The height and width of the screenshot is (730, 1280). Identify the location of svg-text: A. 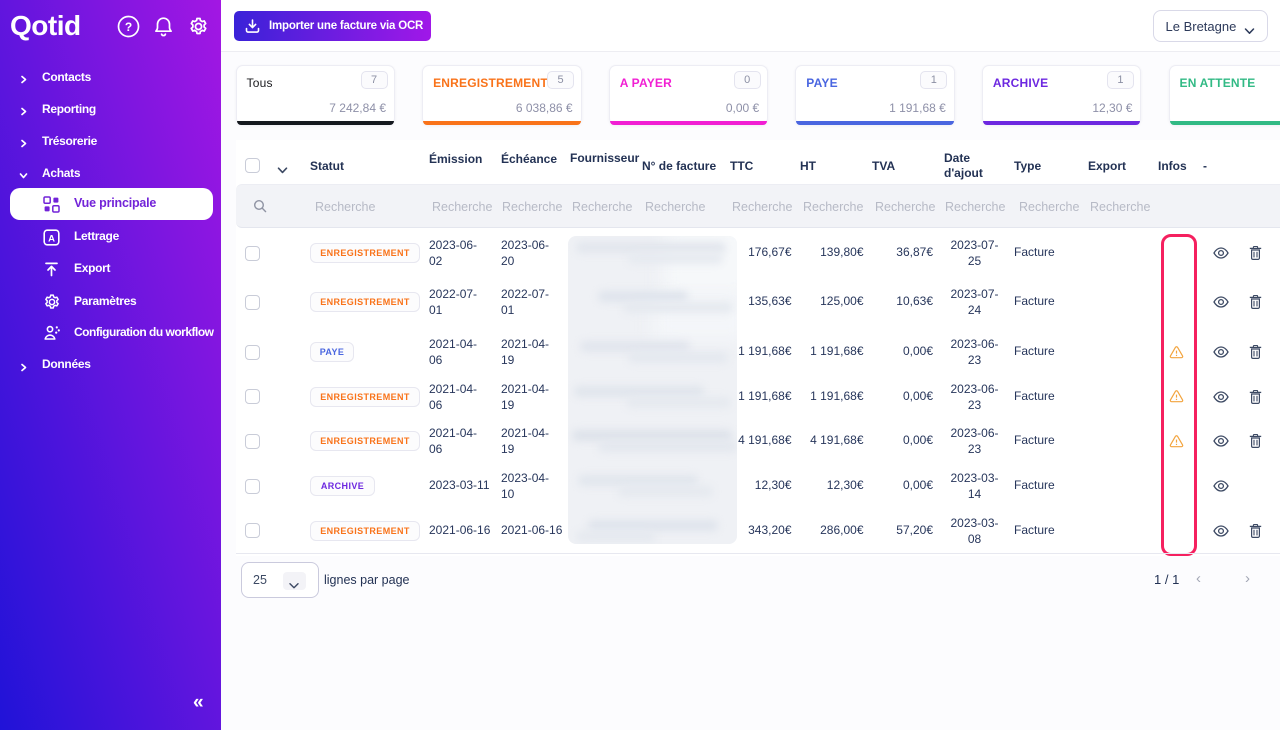
(51, 238).